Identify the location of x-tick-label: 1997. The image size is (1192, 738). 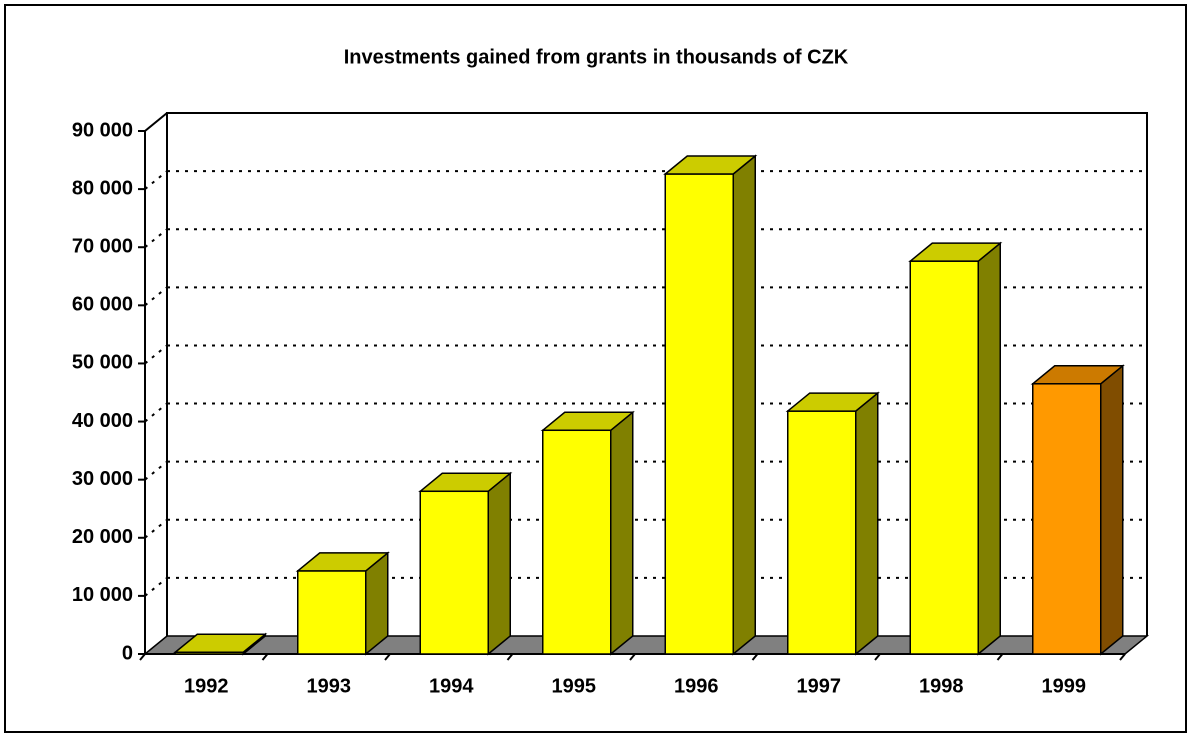
(819, 686).